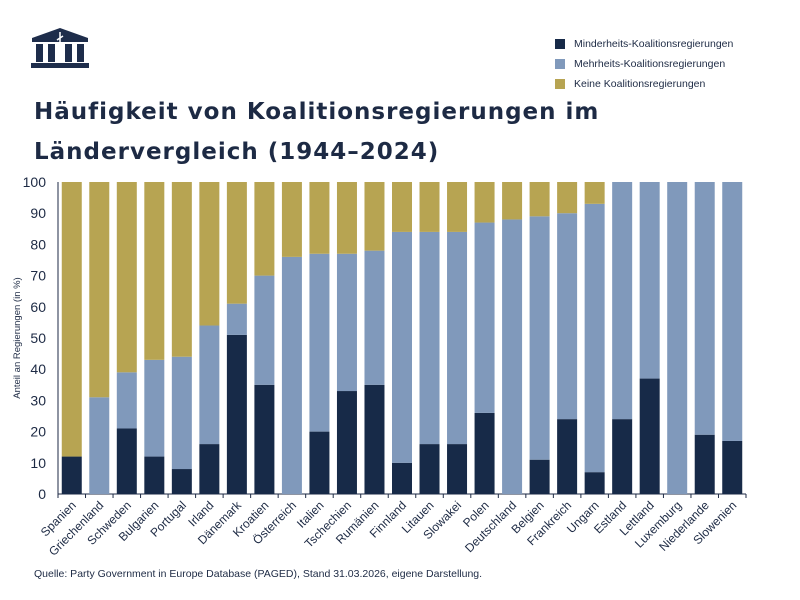 This screenshot has height=600, width=800. I want to click on bar-minority-spanien, so click(71, 475).